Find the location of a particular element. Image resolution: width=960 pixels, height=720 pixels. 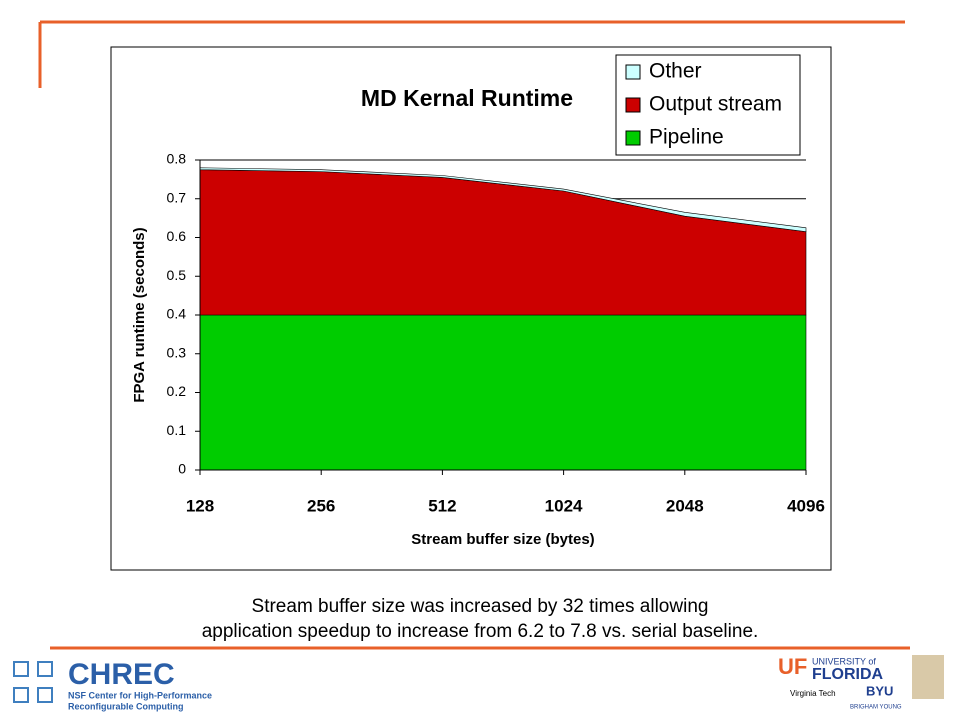

y-tick-label: 0.8 is located at coordinates (177, 159).